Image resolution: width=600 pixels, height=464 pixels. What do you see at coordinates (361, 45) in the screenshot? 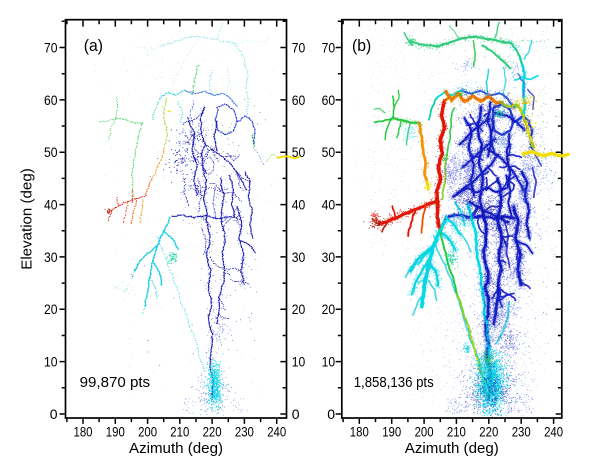
I see `svg-text: (b)` at bounding box center [361, 45].